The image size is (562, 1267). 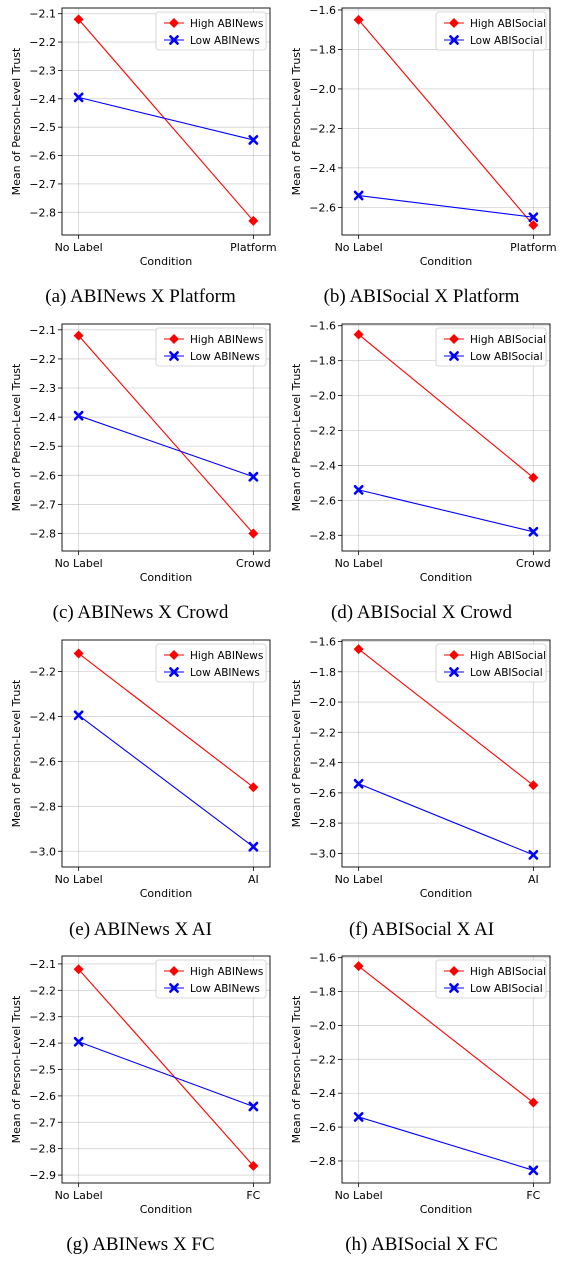 What do you see at coordinates (421, 1244) in the screenshot?
I see `panel-caption: (h) ABISocial X FC` at bounding box center [421, 1244].